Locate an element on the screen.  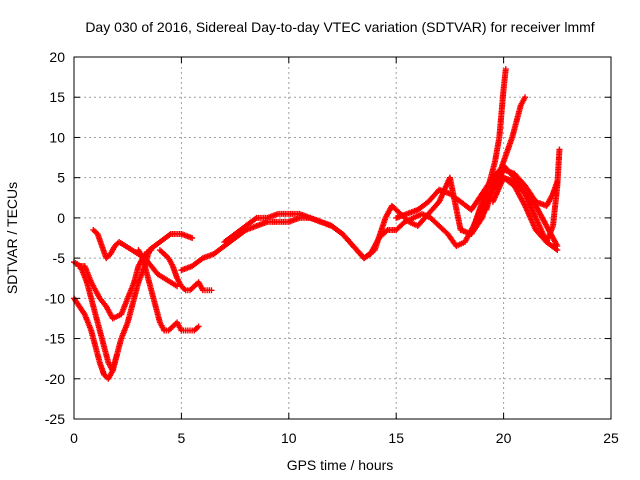
y-axis-label: SDTVAR / TECUs is located at coordinates (12, 238).